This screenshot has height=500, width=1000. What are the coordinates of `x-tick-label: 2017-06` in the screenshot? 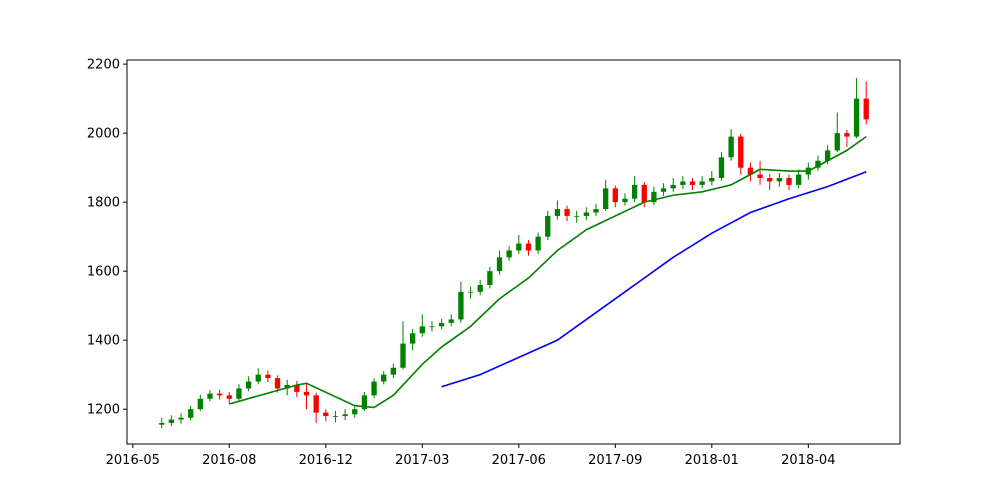 It's located at (519, 460).